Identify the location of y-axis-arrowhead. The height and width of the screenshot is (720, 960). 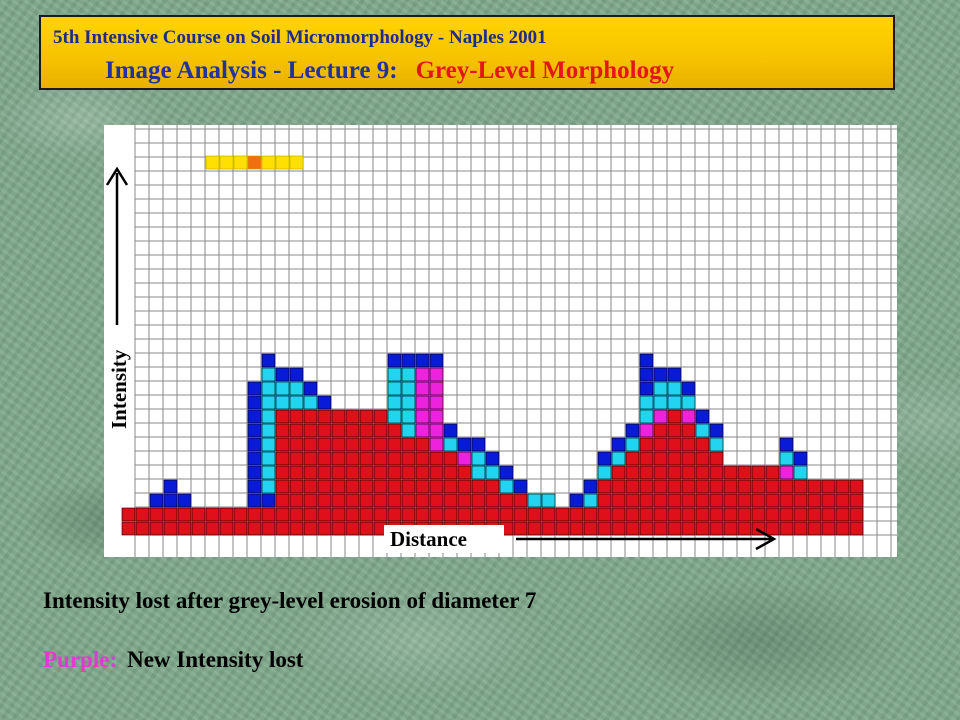
(117, 176).